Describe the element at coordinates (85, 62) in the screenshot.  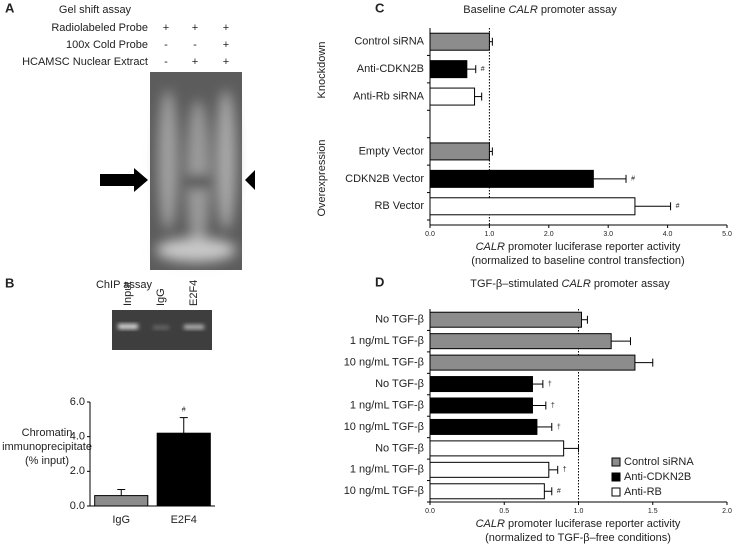
I see `row-label: HCAMSC Nuclear Extract` at that location.